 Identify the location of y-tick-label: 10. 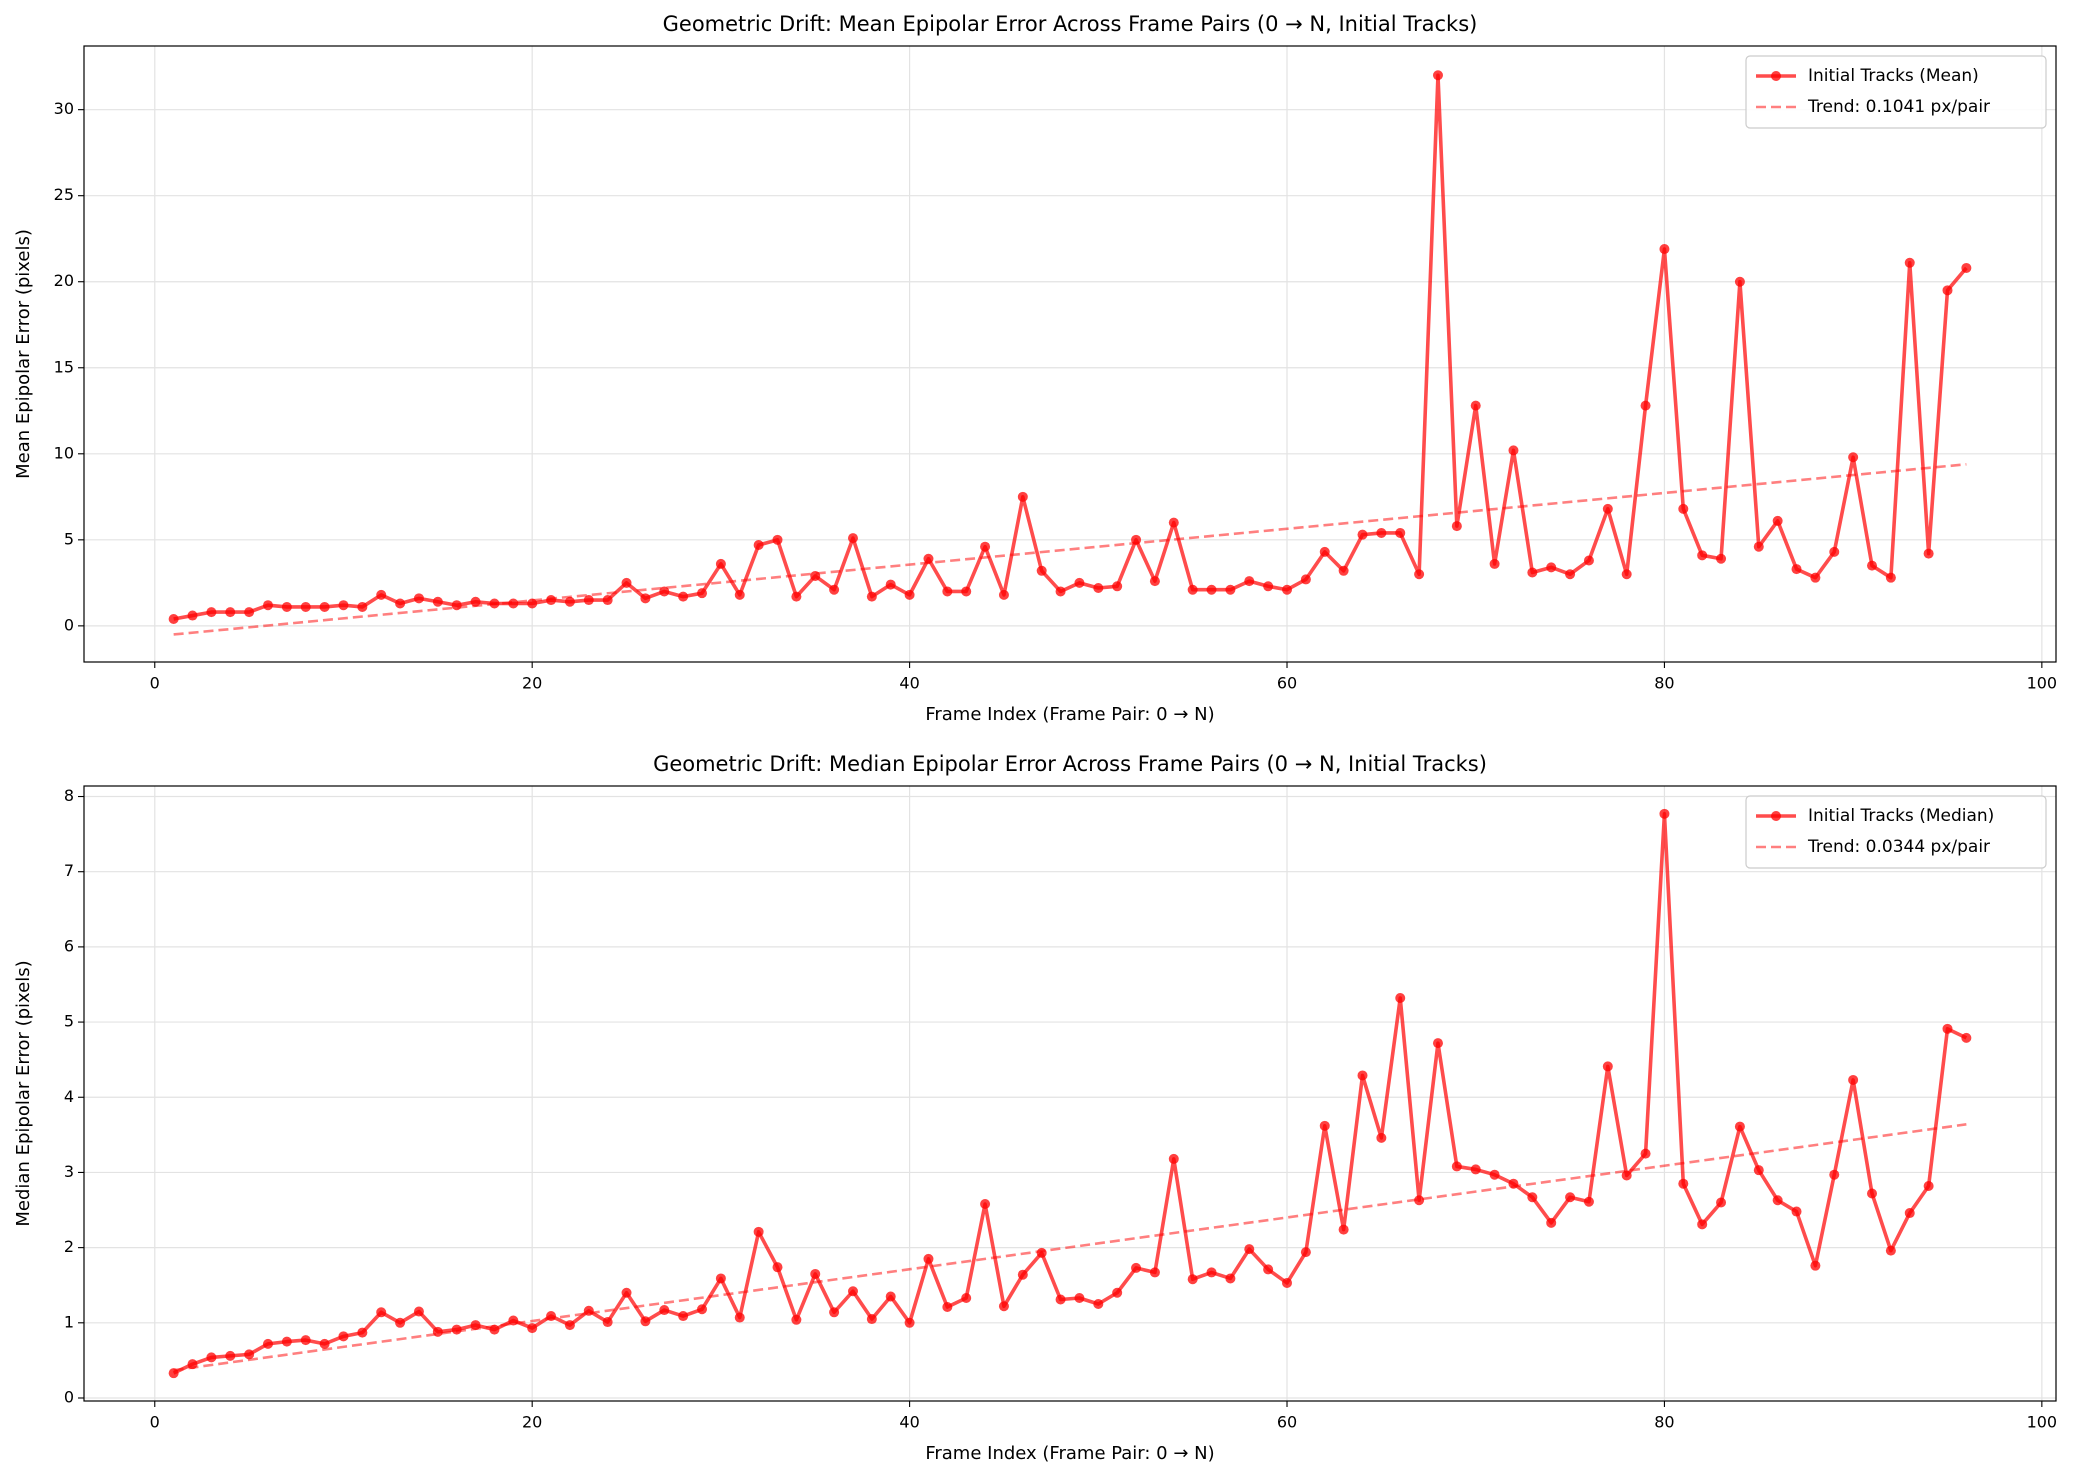
(64, 452).